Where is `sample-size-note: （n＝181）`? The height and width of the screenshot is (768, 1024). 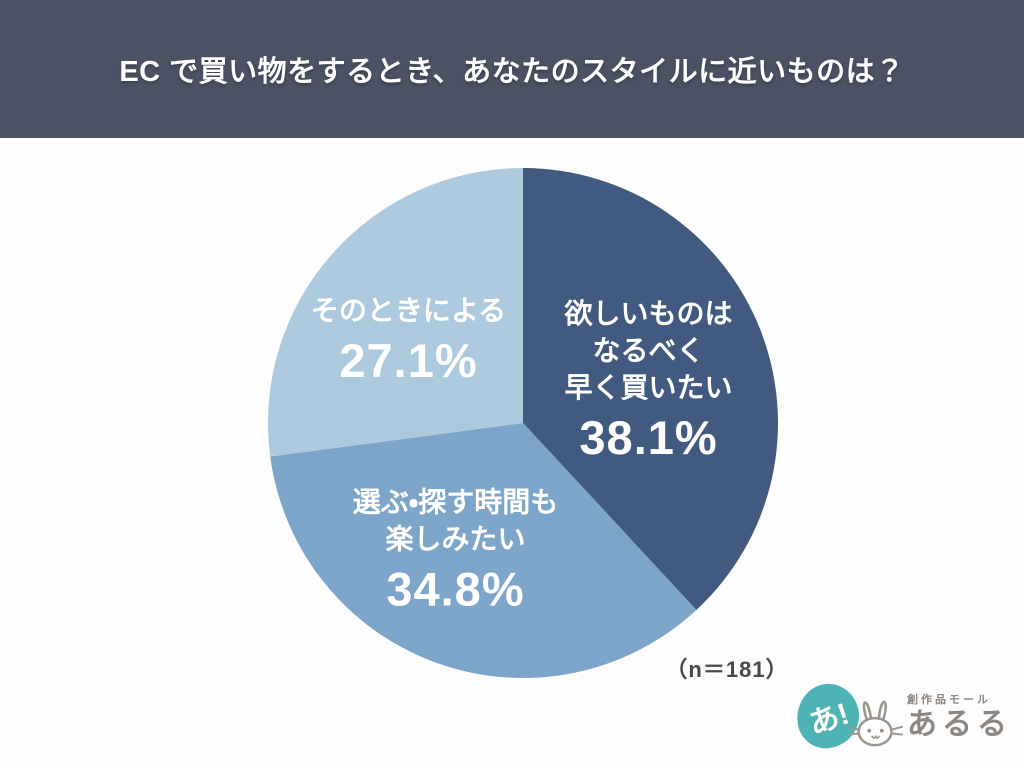 sample-size-note: （n＝181） is located at coordinates (727, 669).